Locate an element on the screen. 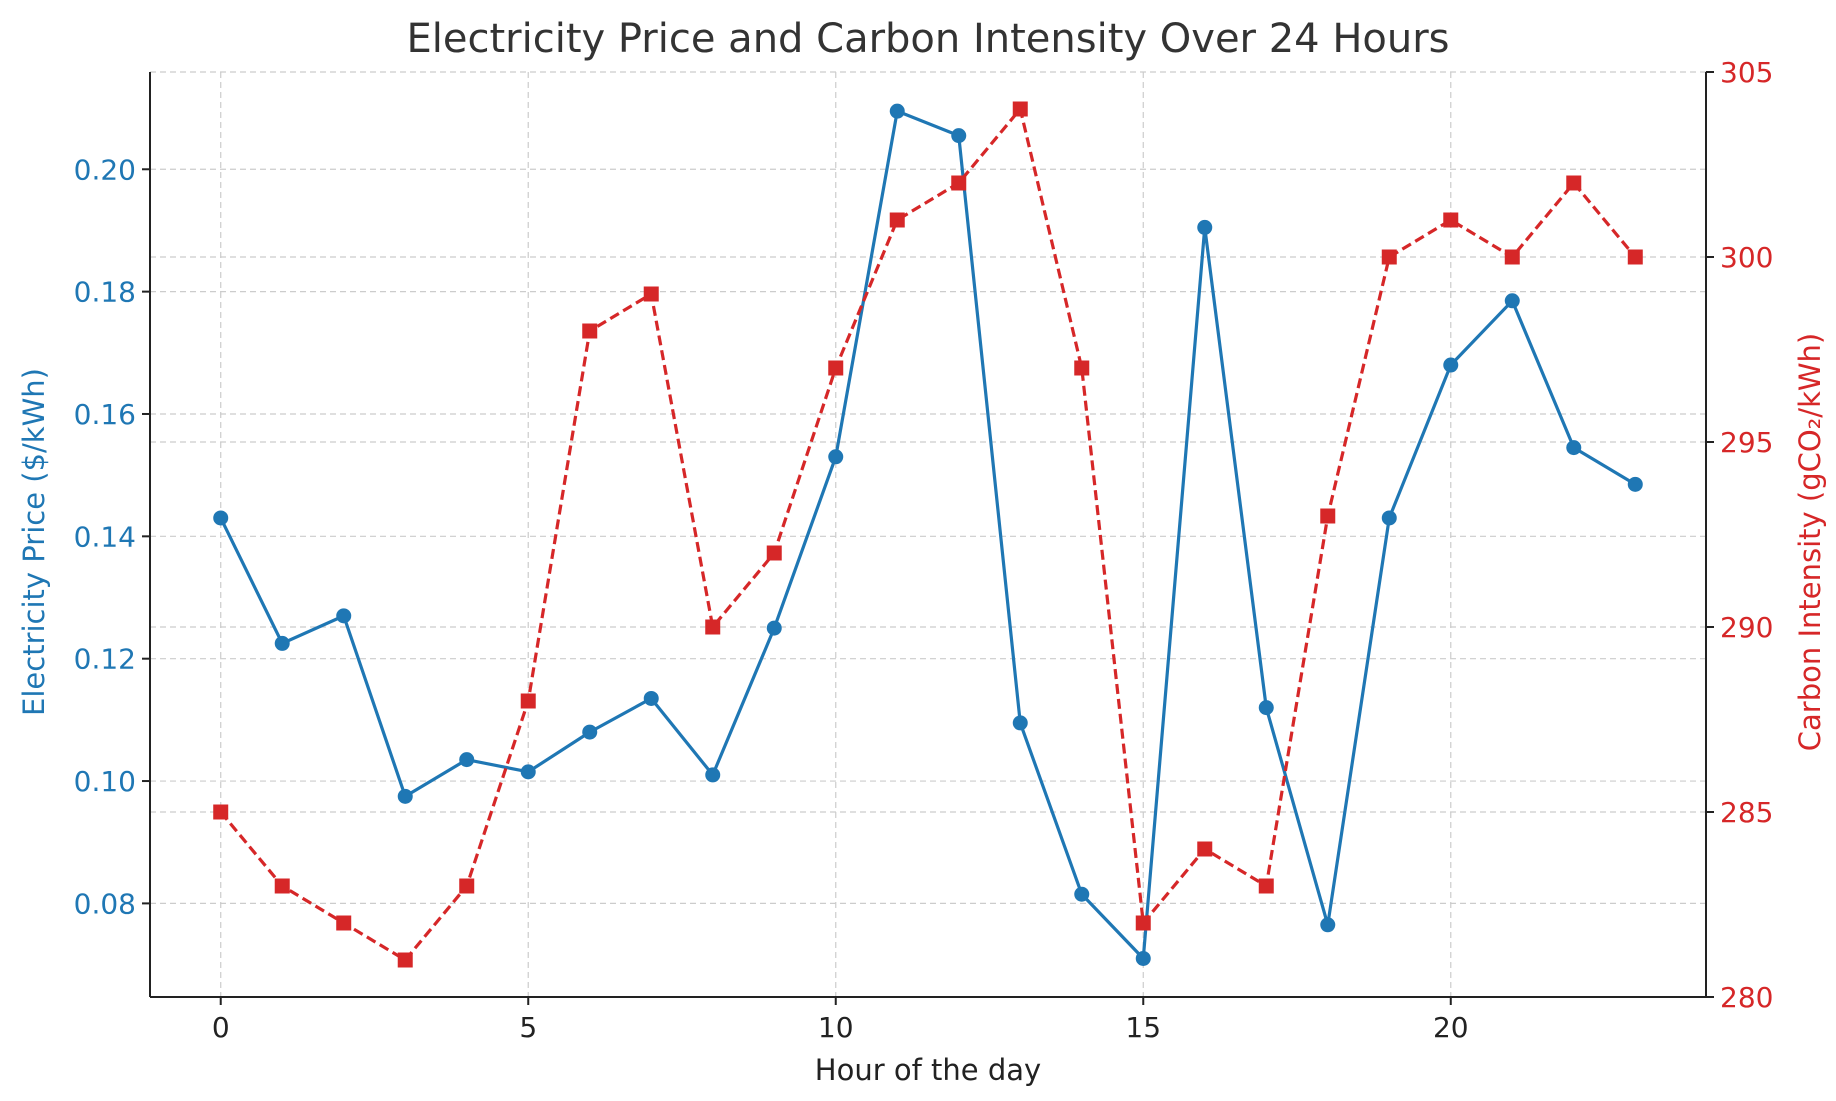  y-right-tick-label: 280 is located at coordinates (1746, 997).